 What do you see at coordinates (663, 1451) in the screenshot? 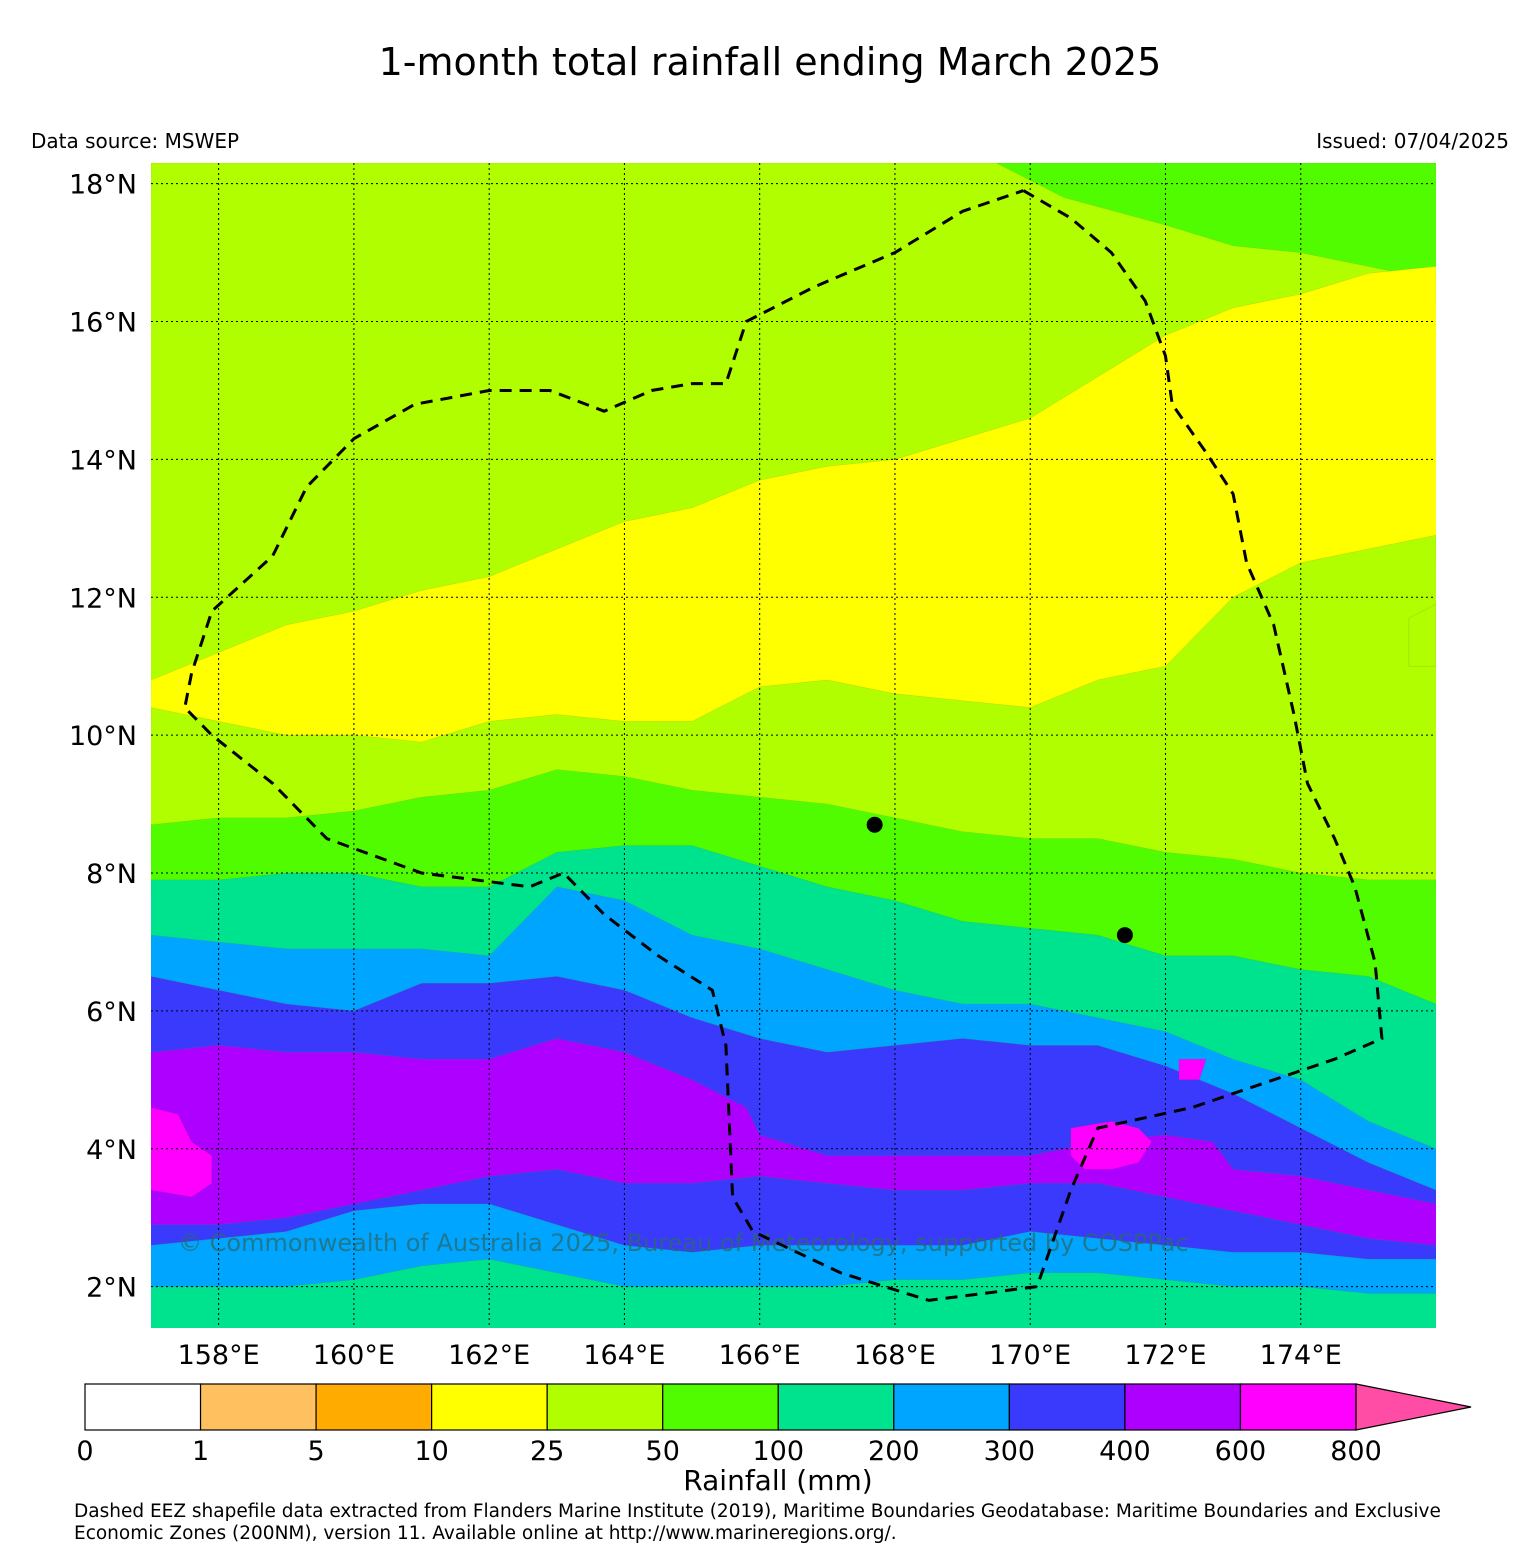
I see `colorbar-tick-label: 50` at bounding box center [663, 1451].